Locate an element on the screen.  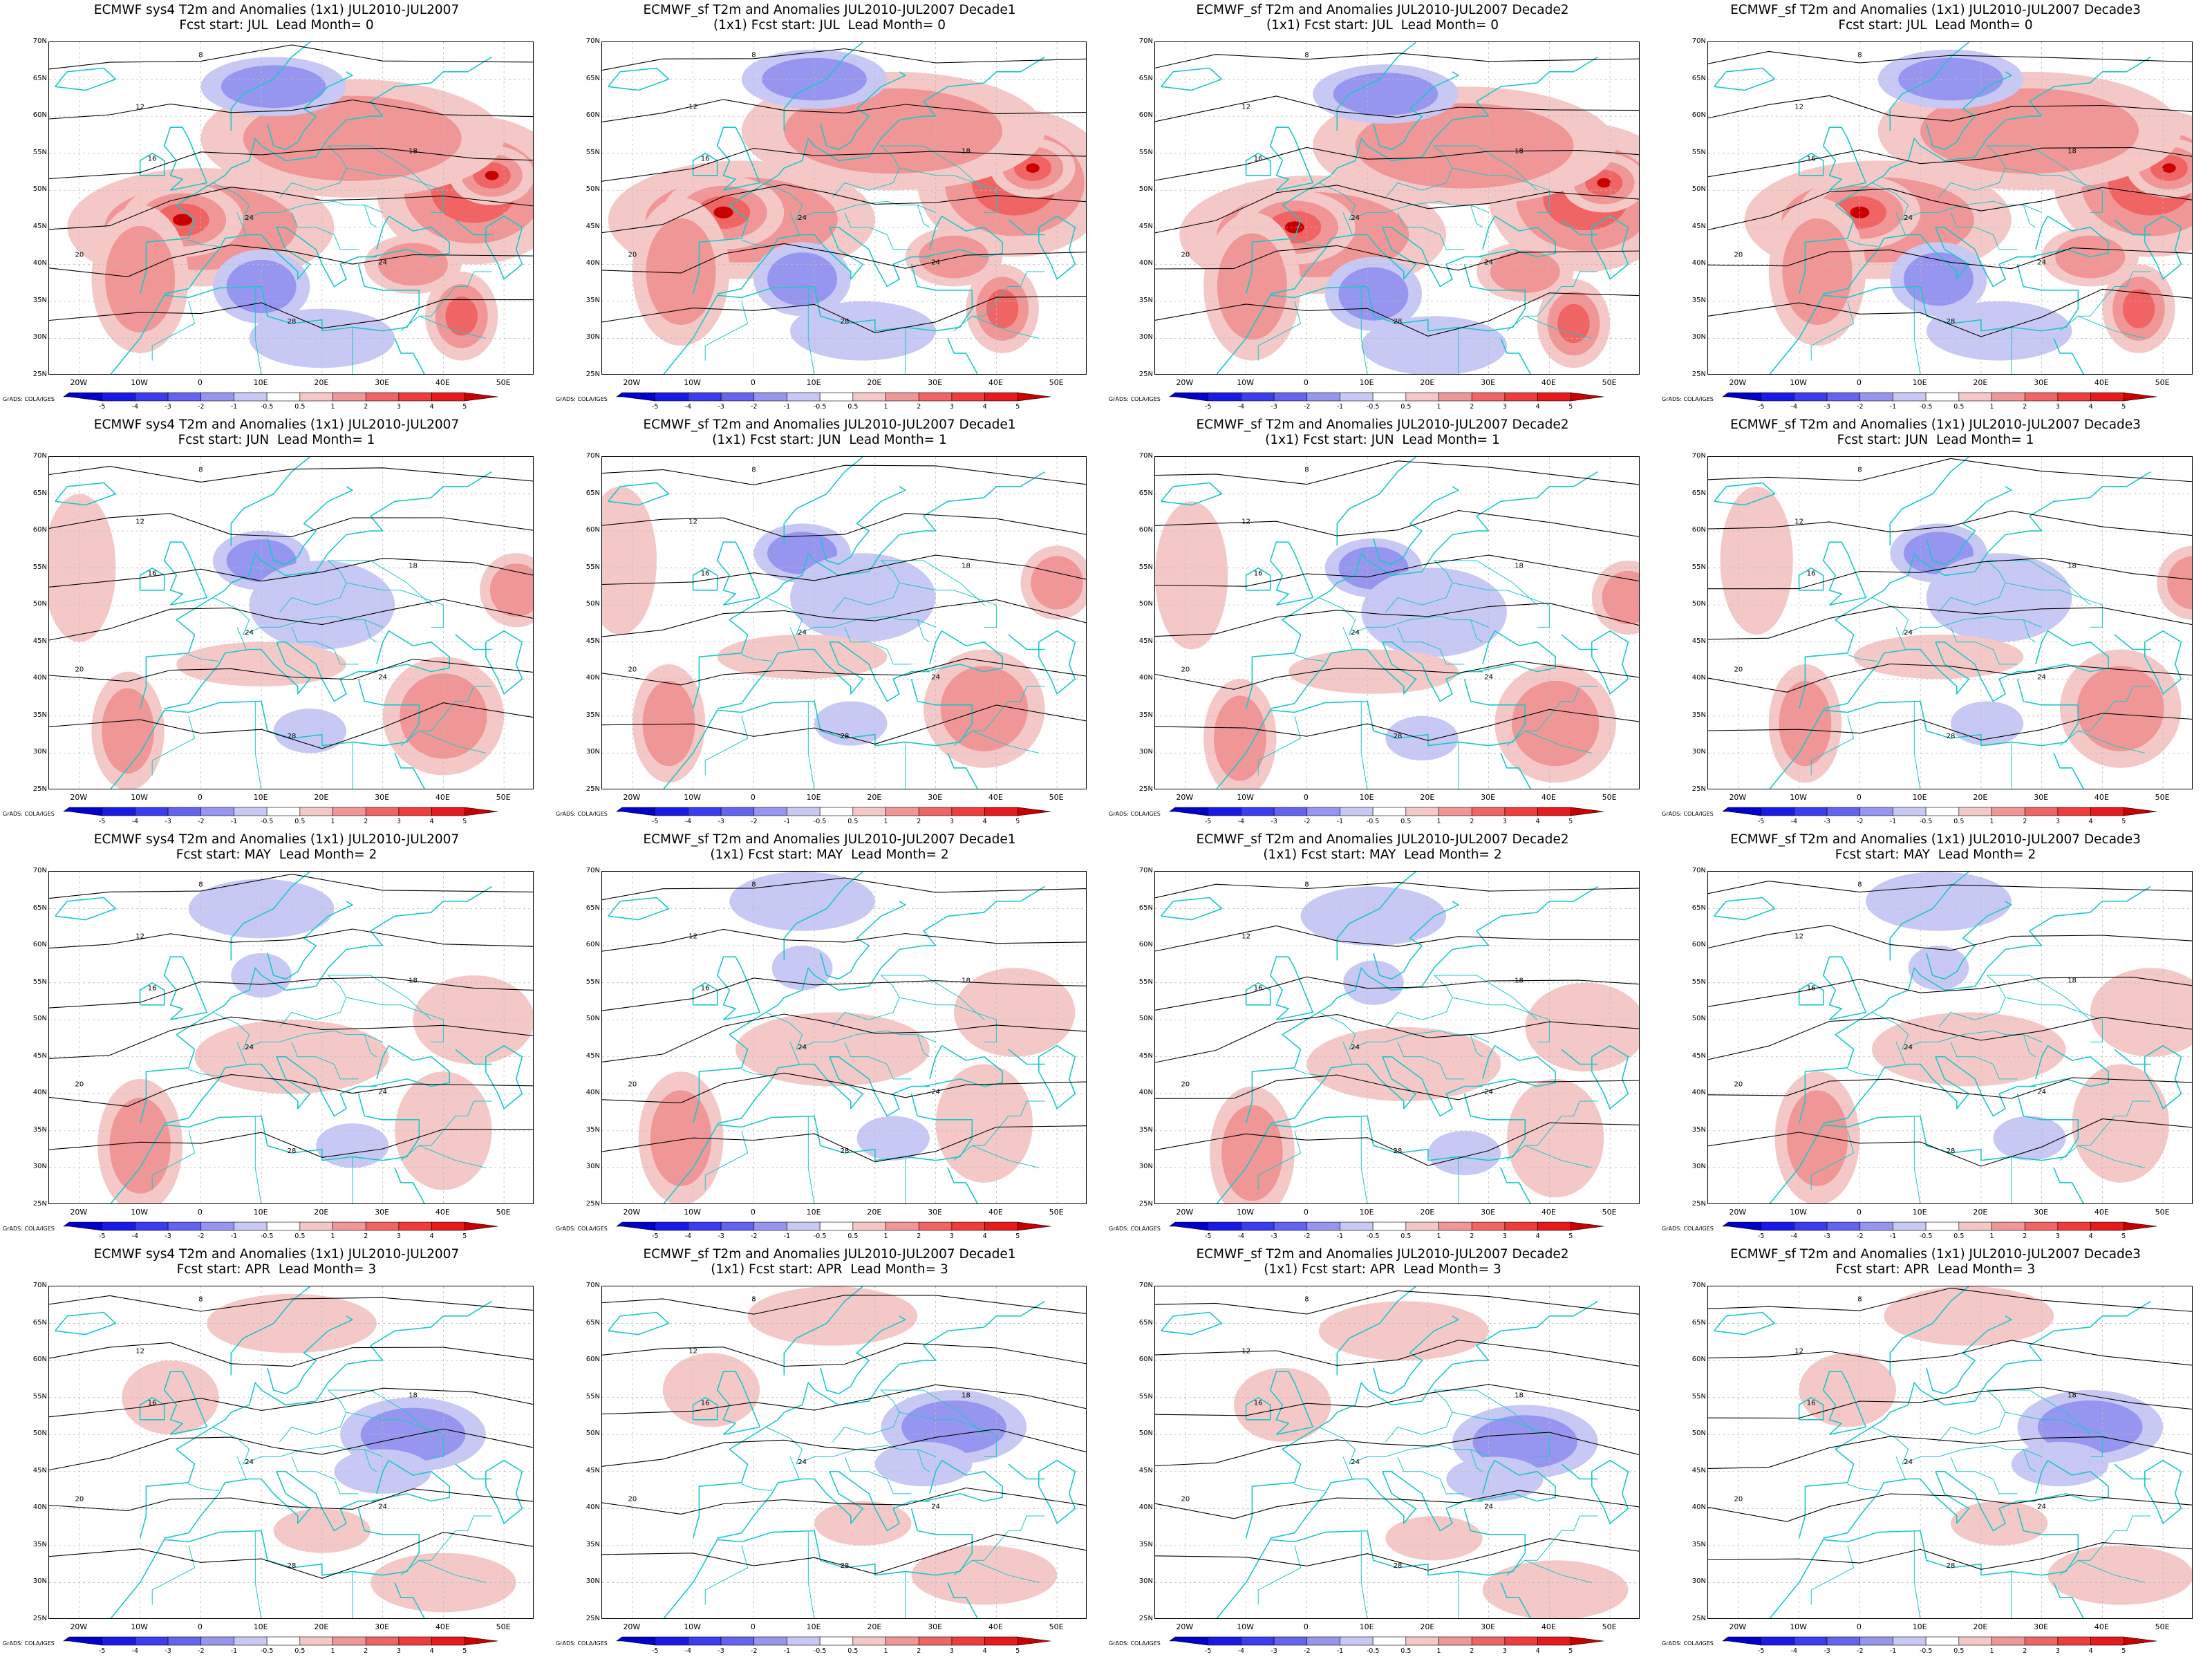
longitude-tick-label: 20E is located at coordinates (1427, 383).